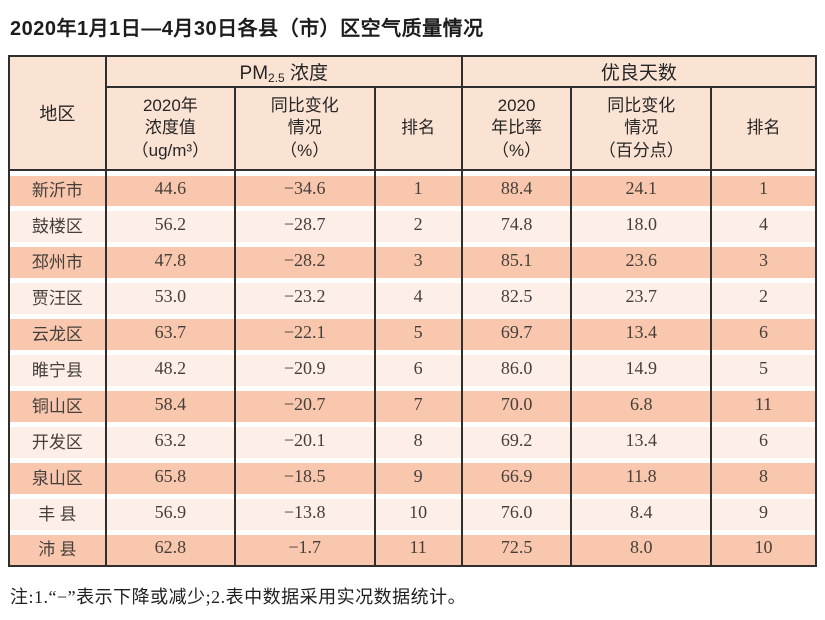 The width and height of the screenshot is (825, 620). What do you see at coordinates (763, 512) in the screenshot?
I see `days-rank: 9` at bounding box center [763, 512].